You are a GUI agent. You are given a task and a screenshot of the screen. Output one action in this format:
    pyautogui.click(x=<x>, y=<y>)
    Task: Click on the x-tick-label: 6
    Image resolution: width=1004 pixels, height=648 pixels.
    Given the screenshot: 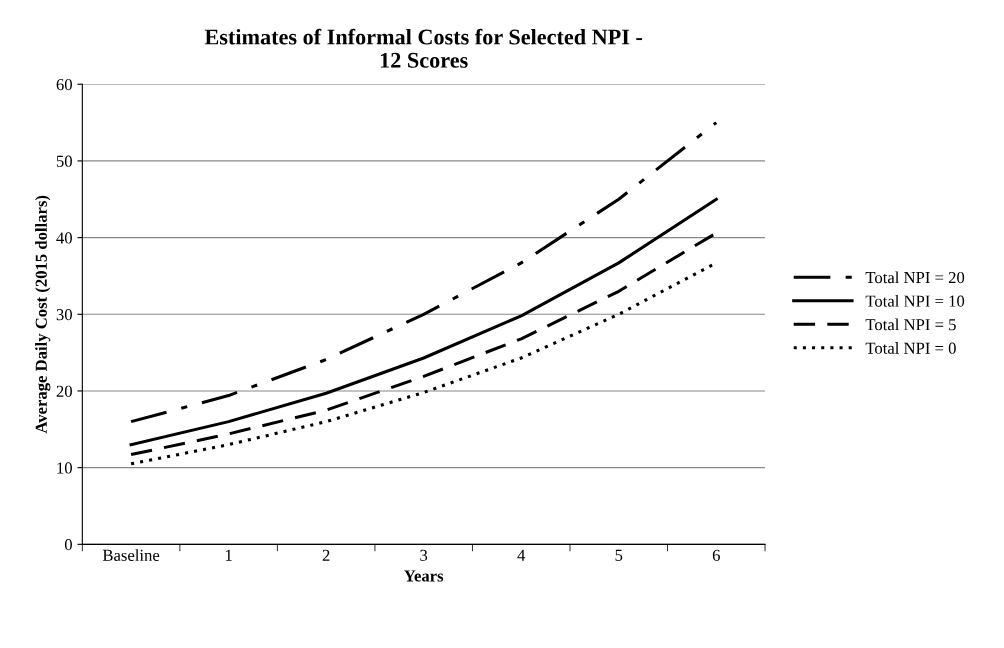 What is the action you would take?
    pyautogui.click(x=716, y=555)
    